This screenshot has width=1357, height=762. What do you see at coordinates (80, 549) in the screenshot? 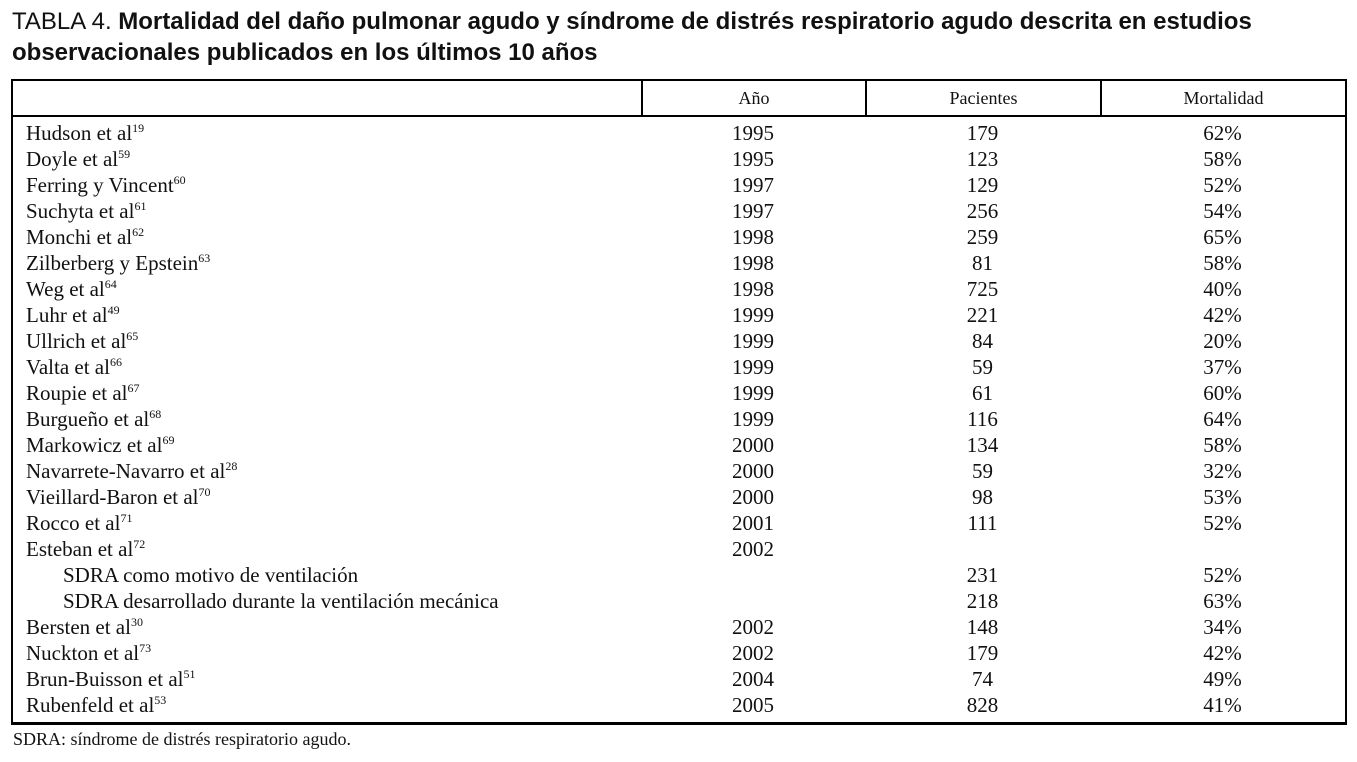
I see `study-name: Esteban et al` at bounding box center [80, 549].